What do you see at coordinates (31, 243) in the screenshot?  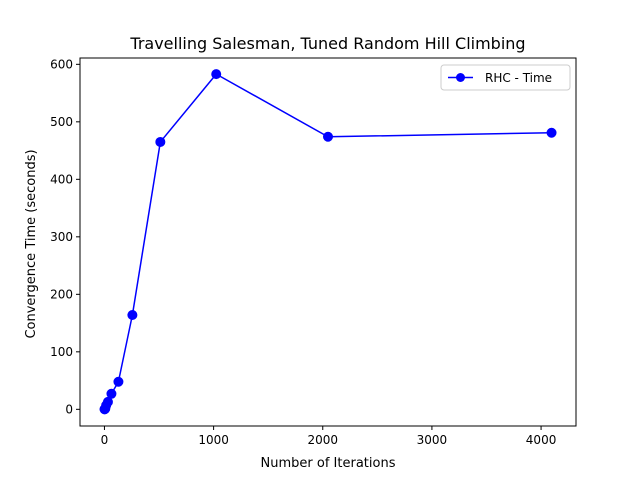 I see `y-axis-label: Convergence Time (seconds)` at bounding box center [31, 243].